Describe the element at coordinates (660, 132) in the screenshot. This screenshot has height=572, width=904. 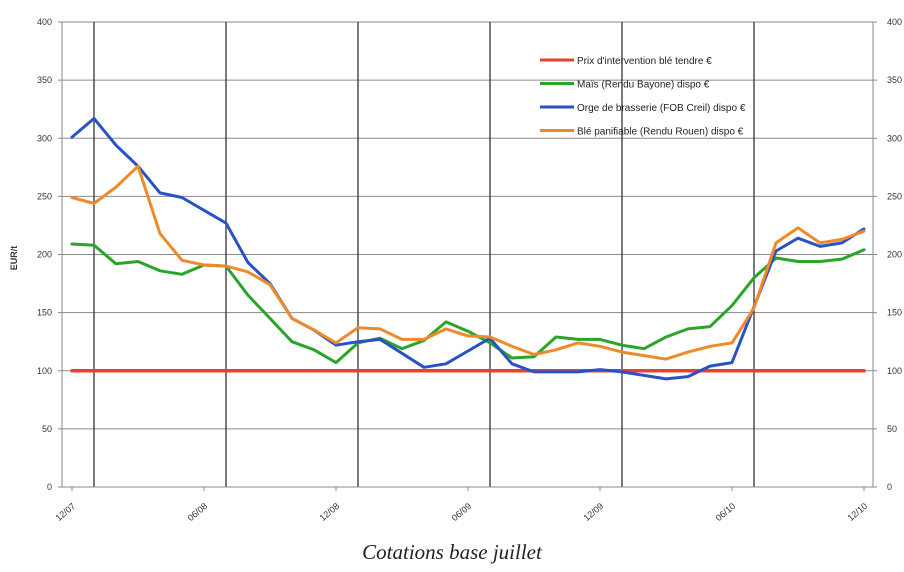
I see `legend-label: Blé panifiable (Rendu Rouen) dispo €` at that location.